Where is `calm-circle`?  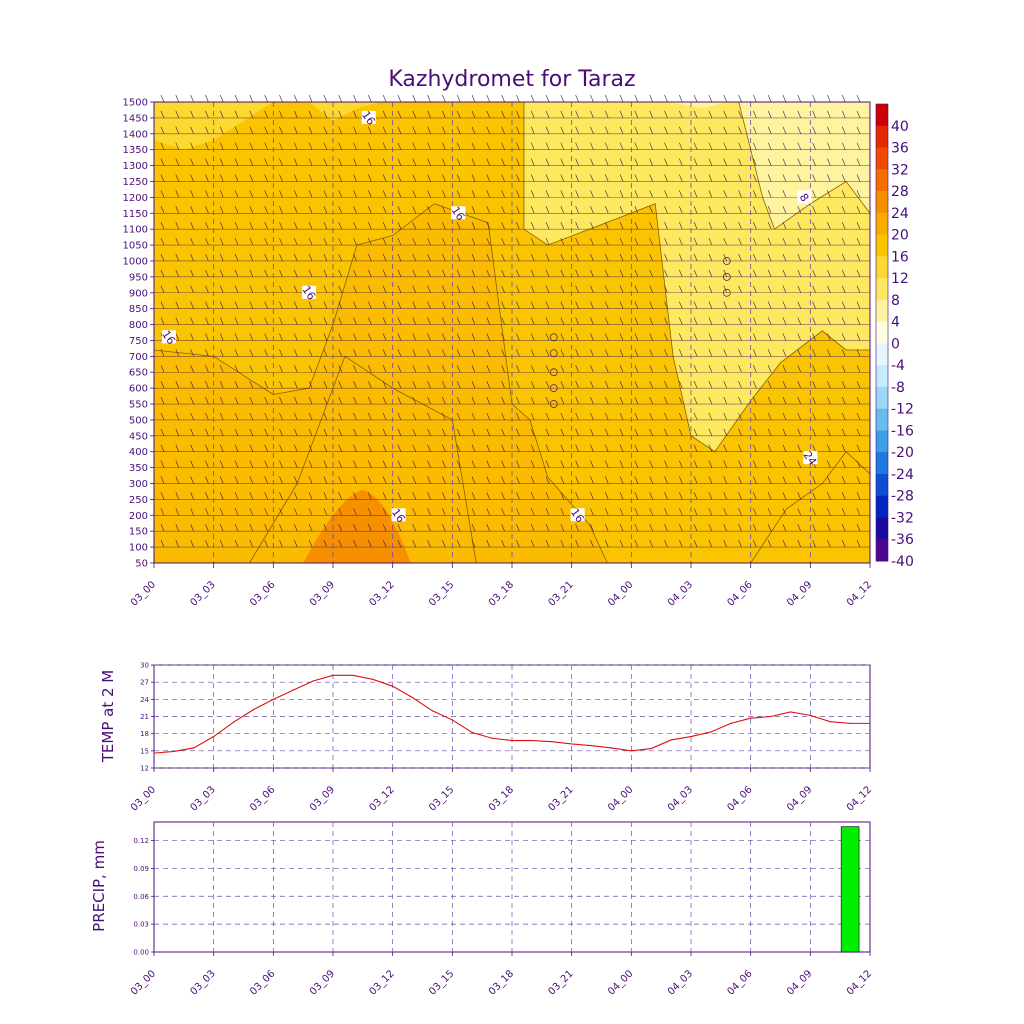
calm-circle is located at coordinates (726, 292).